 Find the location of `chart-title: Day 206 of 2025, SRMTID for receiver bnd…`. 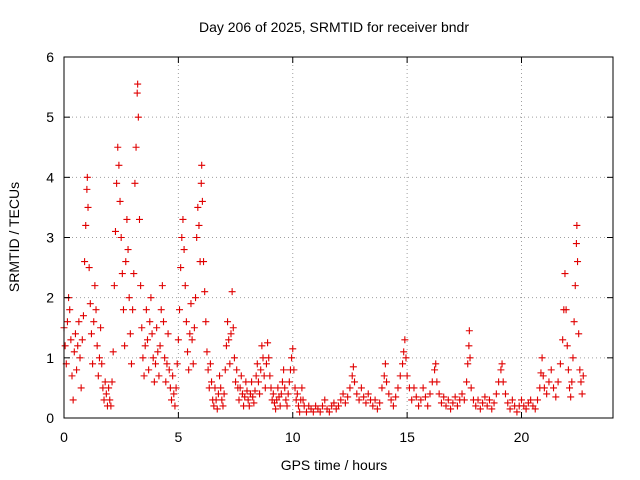

chart-title: Day 206 of 2025, SRMTID for receiver bnd… is located at coordinates (334, 27).